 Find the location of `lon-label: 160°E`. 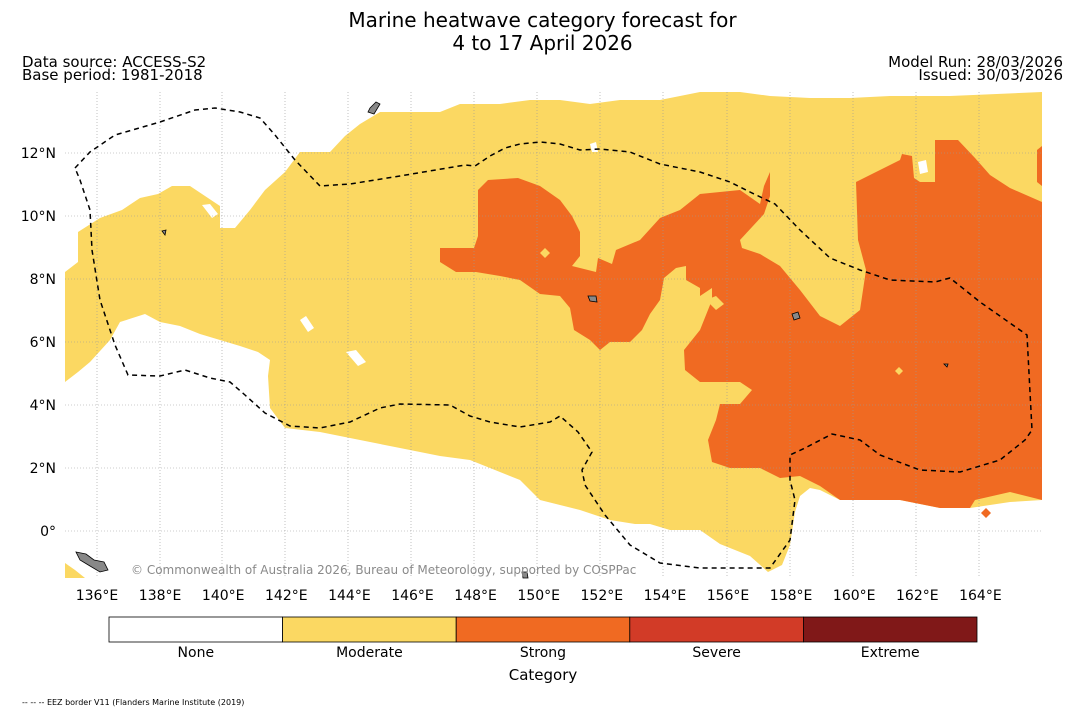

lon-label: 160°E is located at coordinates (854, 596).